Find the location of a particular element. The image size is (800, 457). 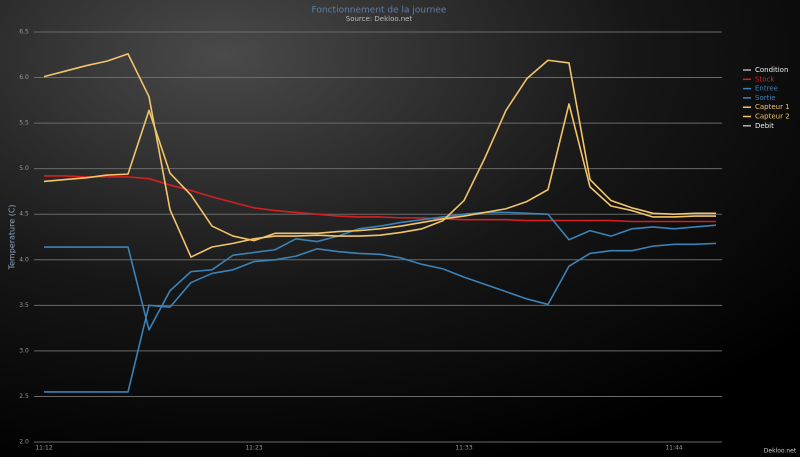

legend-label: Debit is located at coordinates (764, 126).